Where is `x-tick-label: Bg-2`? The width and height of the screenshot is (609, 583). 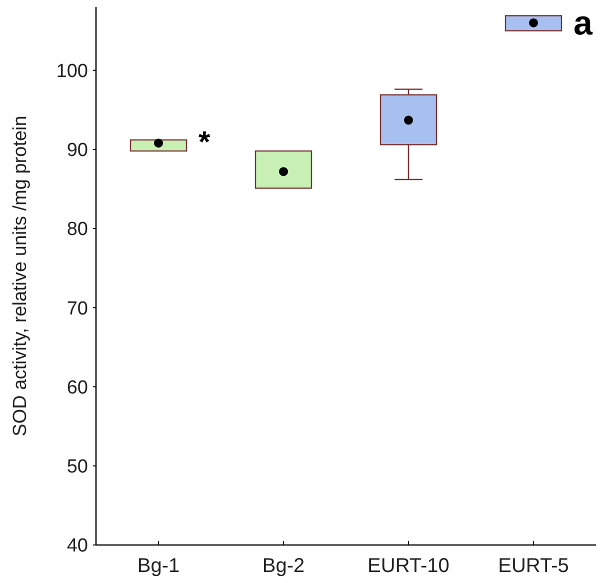
x-tick-label: Bg-2 is located at coordinates (283, 566).